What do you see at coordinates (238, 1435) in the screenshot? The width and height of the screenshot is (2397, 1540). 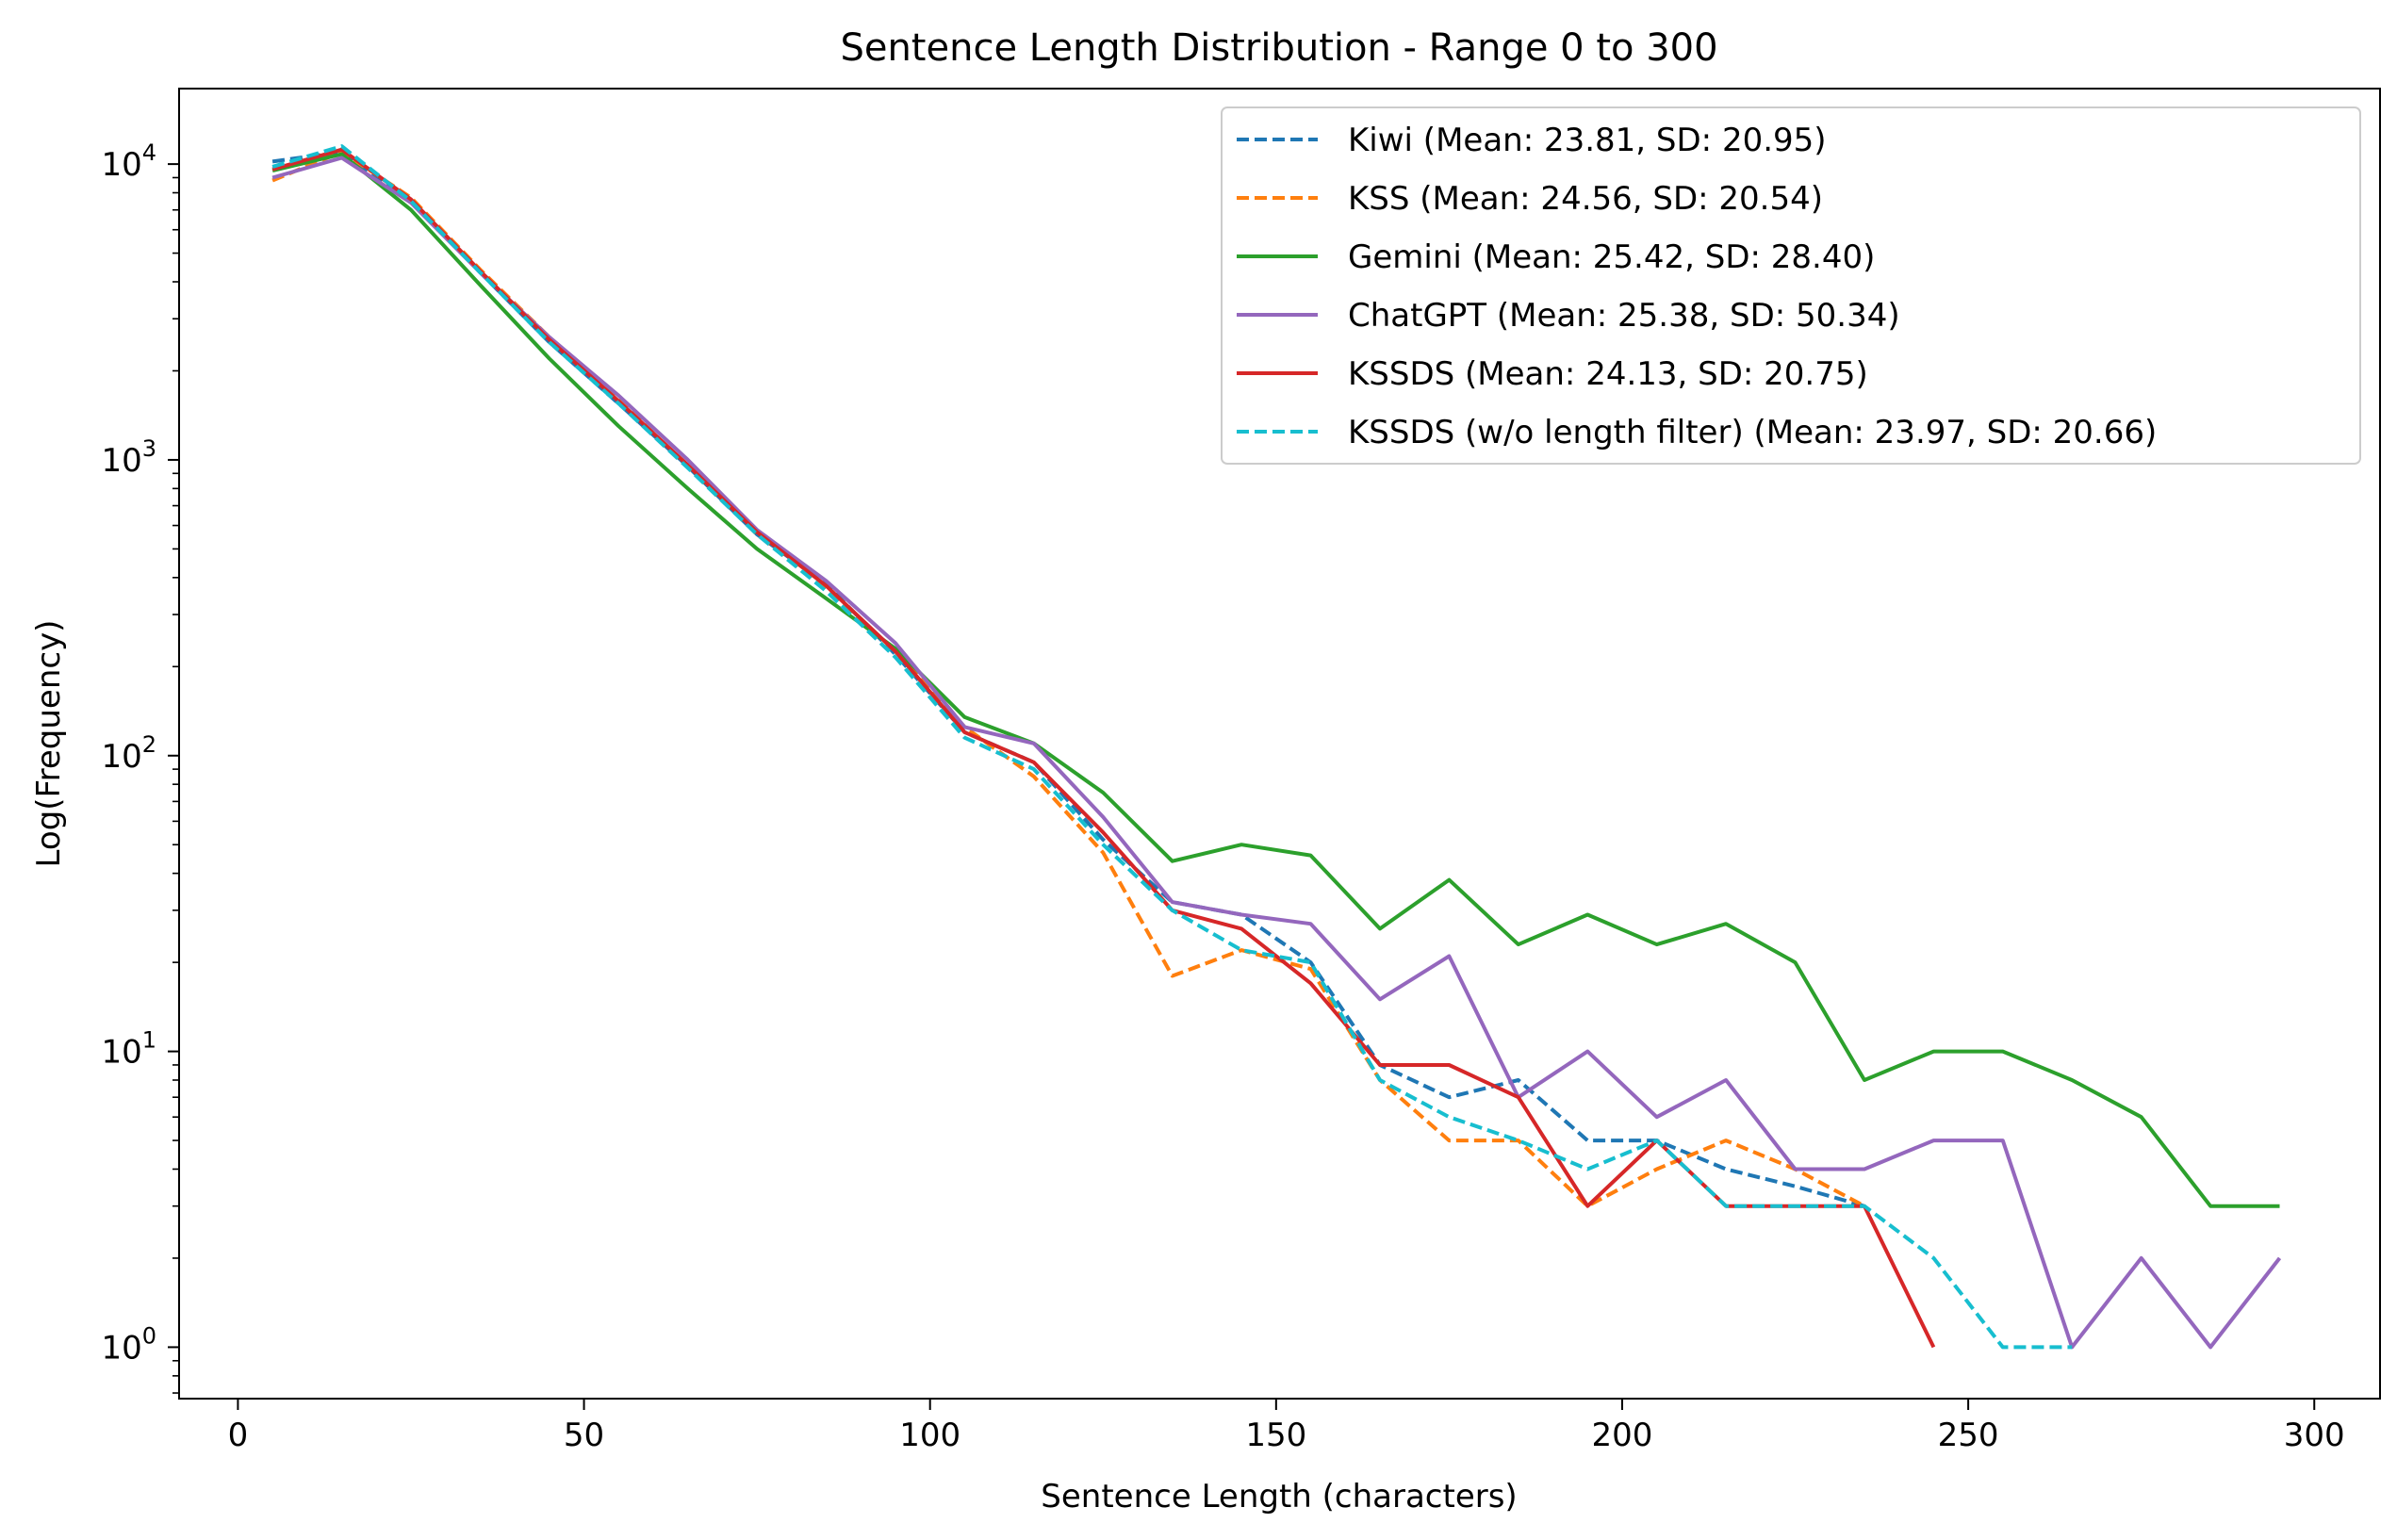 I see `x-tick-label: 0` at bounding box center [238, 1435].